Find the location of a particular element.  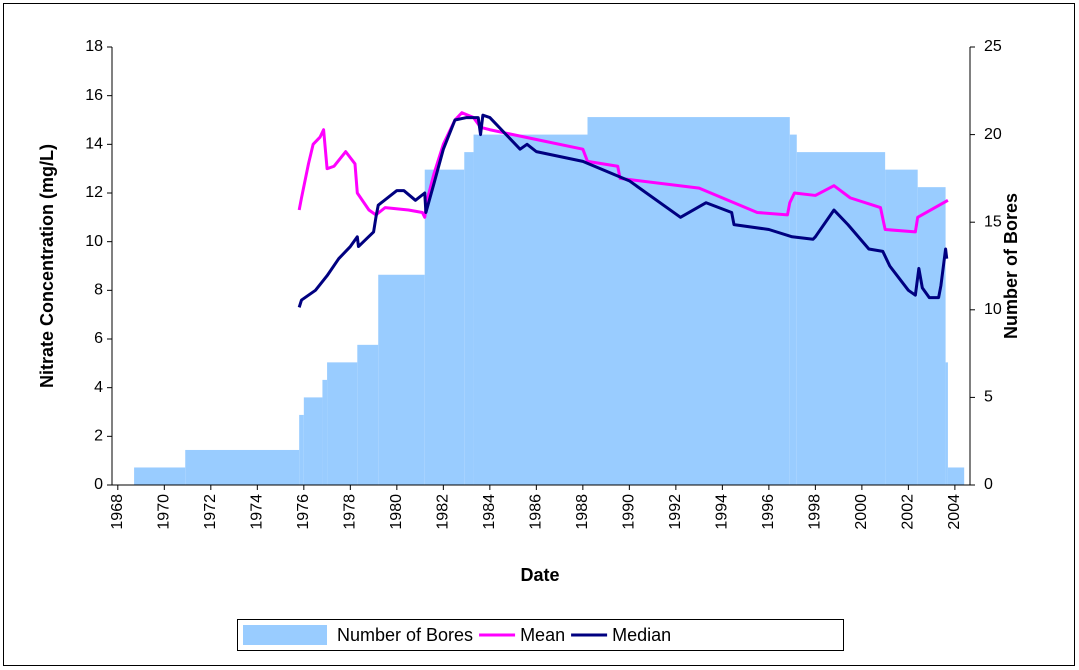

y2-tick-label: 20 is located at coordinates (993, 134).